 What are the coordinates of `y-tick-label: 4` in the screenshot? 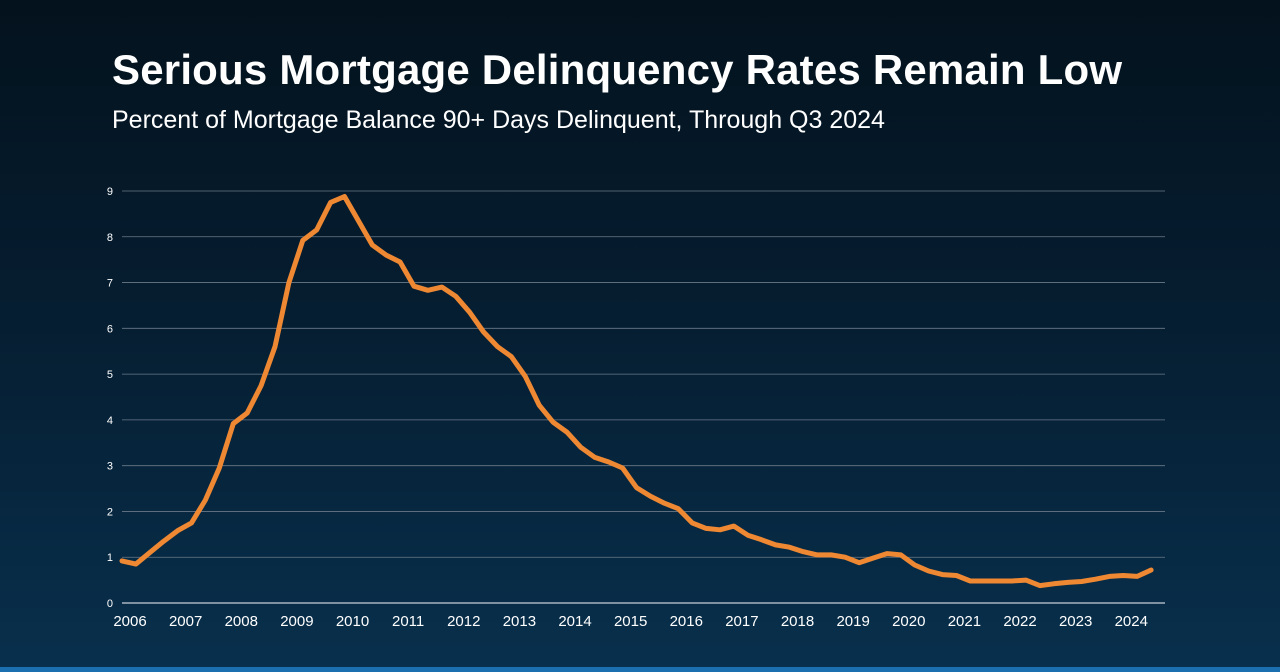 It's located at (110, 421).